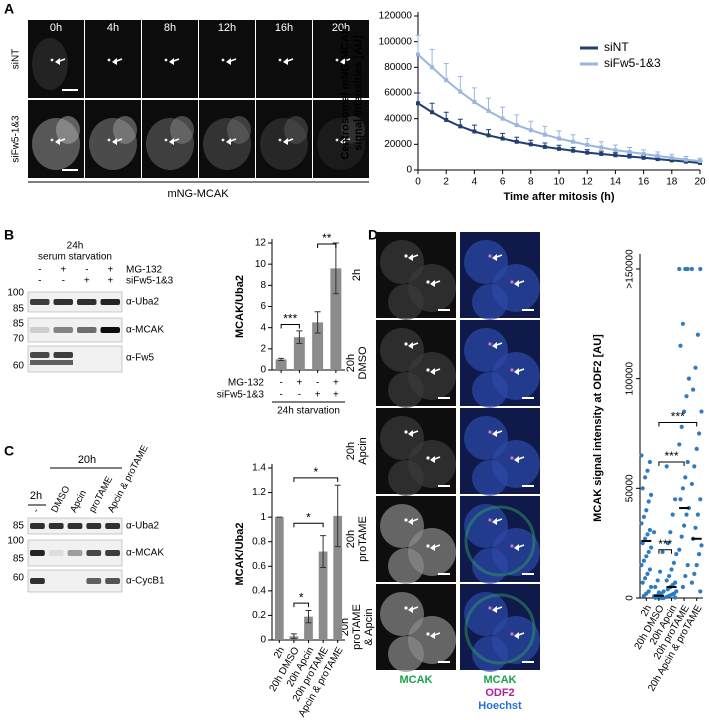  Describe the element at coordinates (398, 67) in the screenshot. I see `y-tick-label: 80000` at that location.